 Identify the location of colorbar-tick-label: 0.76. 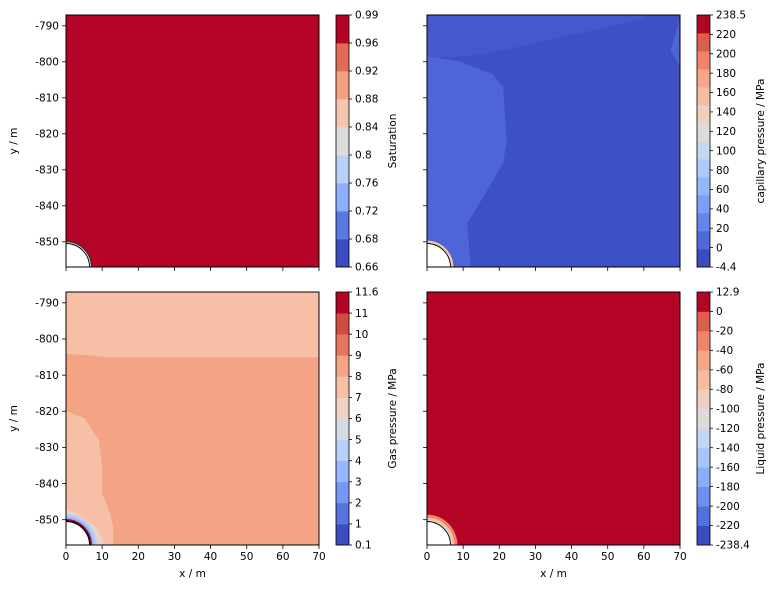
(367, 184).